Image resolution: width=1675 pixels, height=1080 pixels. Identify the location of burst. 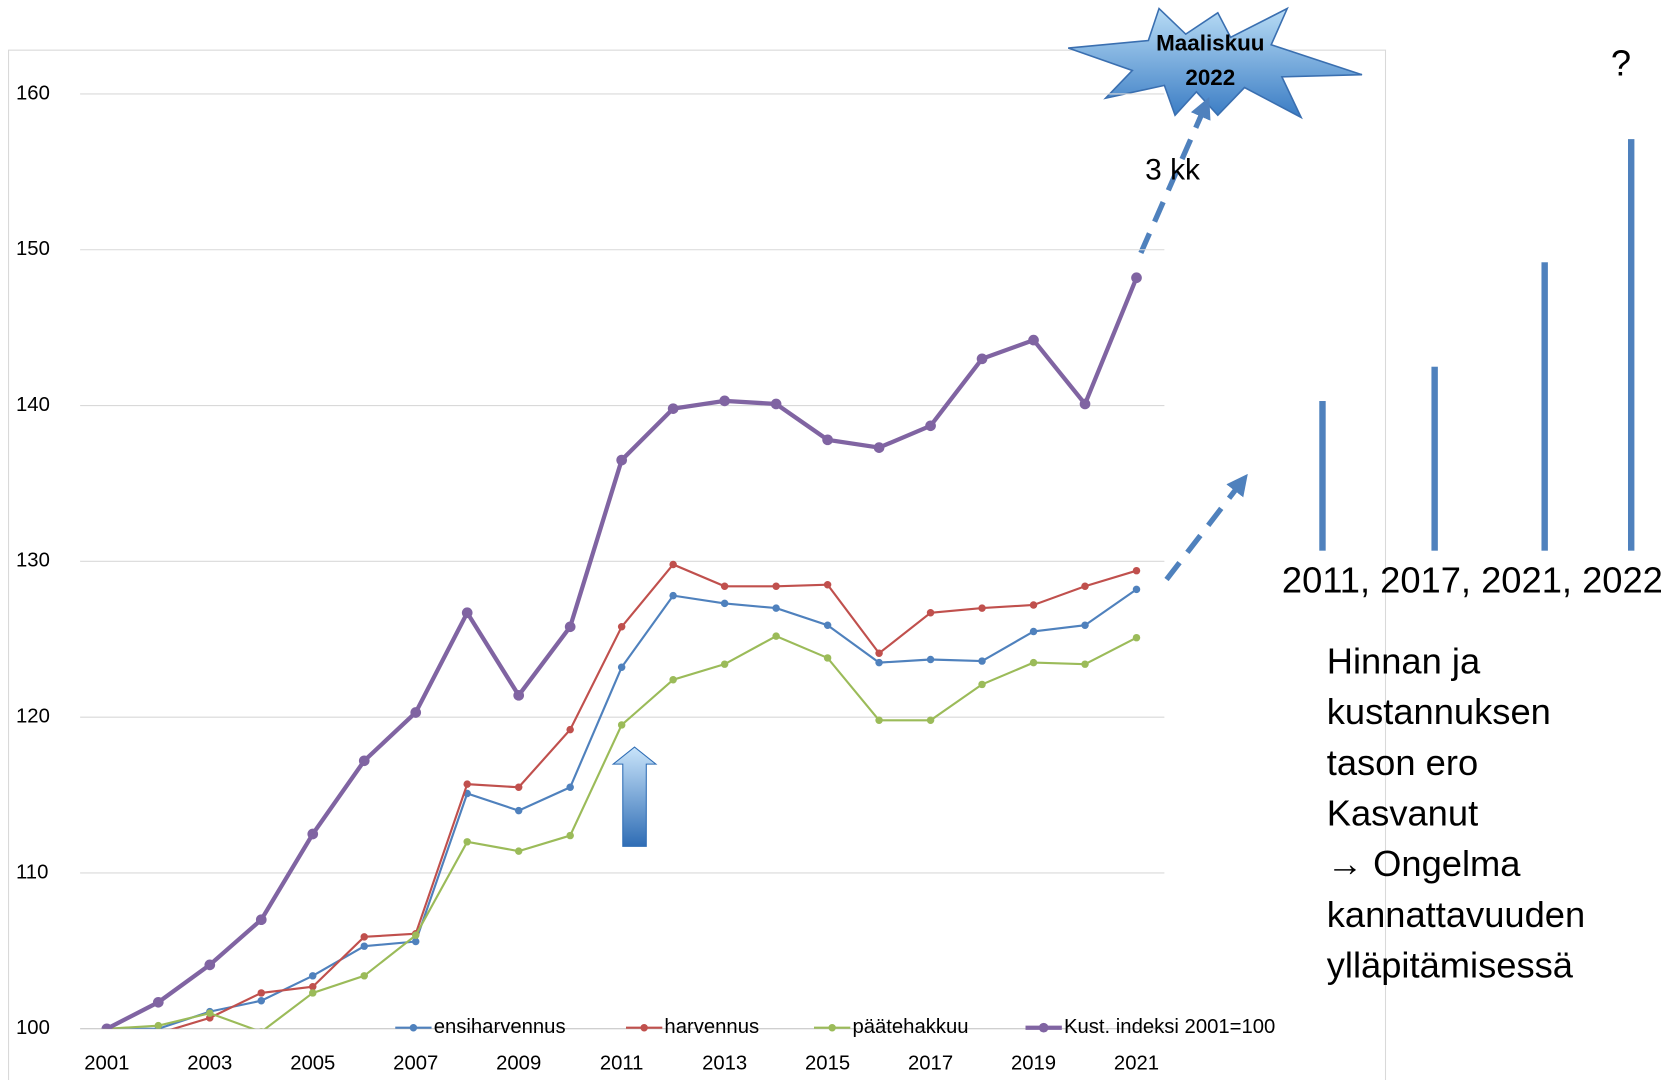
(1215, 63).